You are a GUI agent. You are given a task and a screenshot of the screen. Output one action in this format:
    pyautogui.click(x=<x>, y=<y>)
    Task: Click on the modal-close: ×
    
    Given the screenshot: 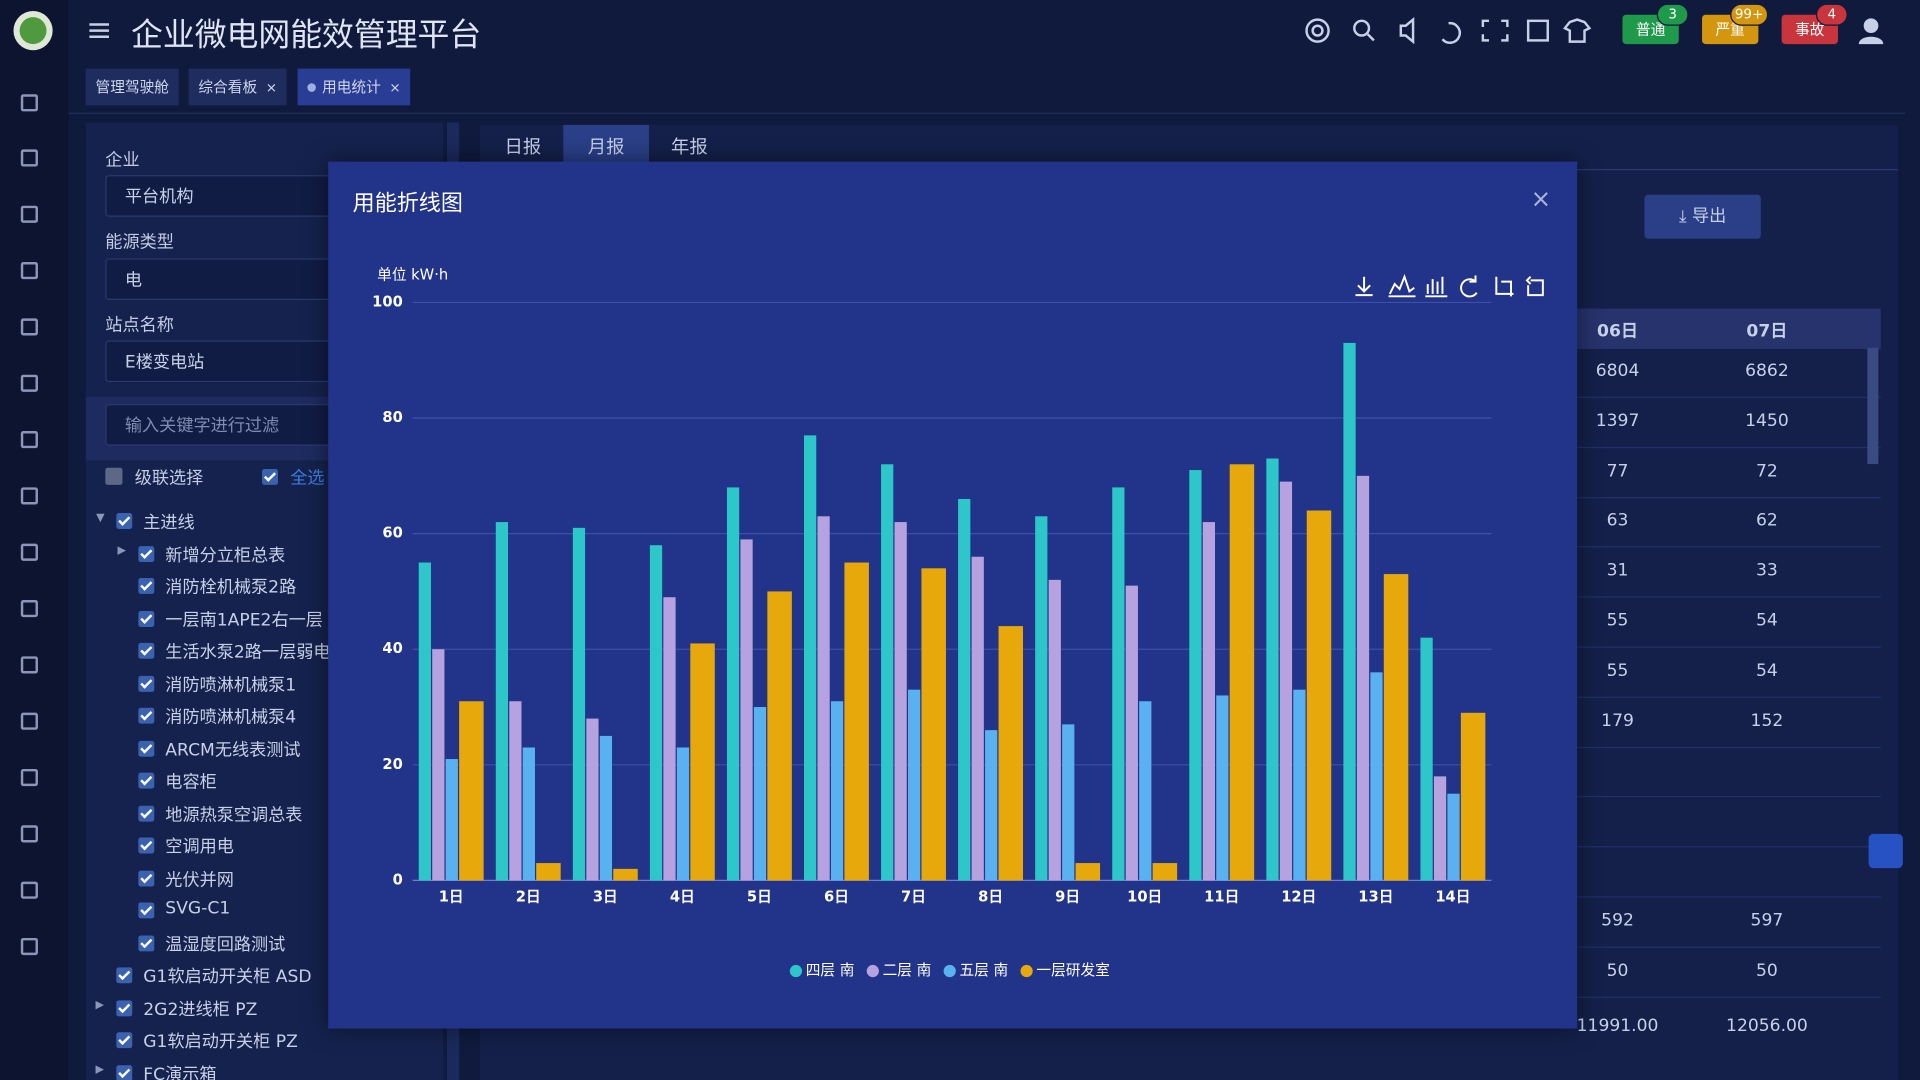 What is the action you would take?
    pyautogui.click(x=1541, y=198)
    